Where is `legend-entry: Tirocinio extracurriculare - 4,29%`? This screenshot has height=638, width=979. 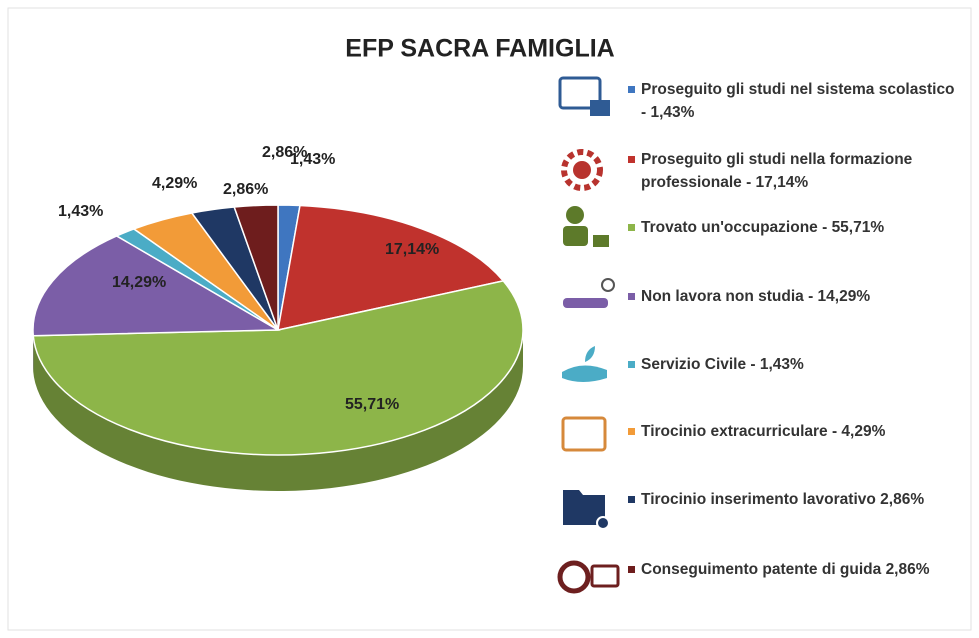 legend-entry: Tirocinio extracurriculare - 4,29% is located at coordinates (793, 431).